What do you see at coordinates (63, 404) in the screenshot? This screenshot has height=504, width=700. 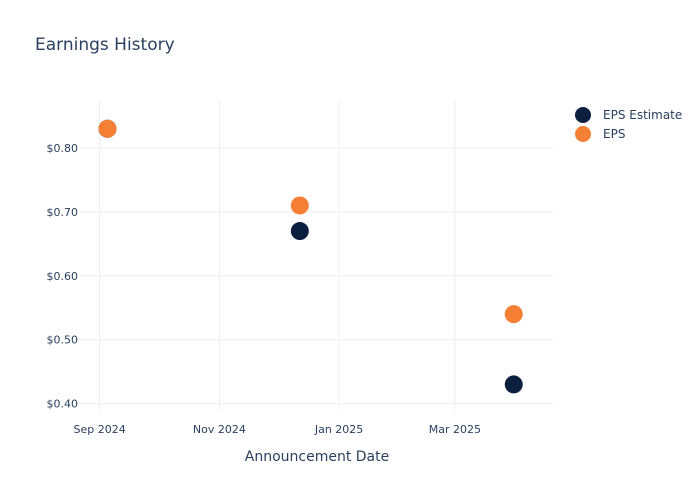 I see `y-tick-label: $0.40` at bounding box center [63, 404].